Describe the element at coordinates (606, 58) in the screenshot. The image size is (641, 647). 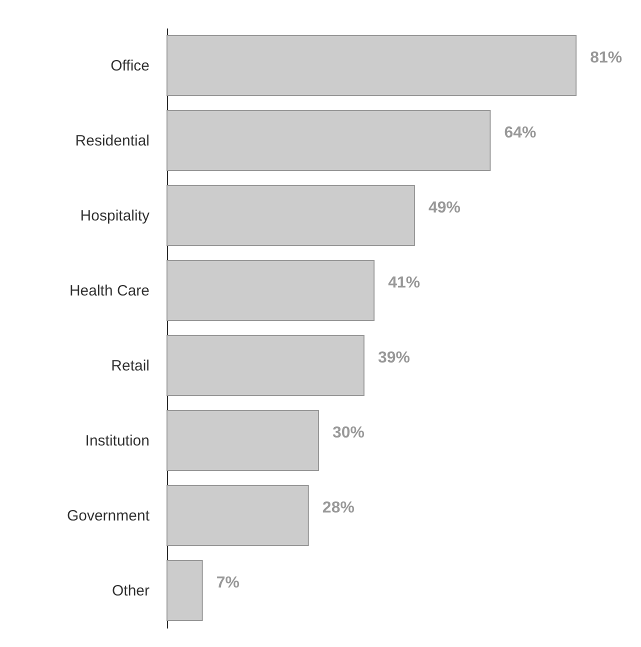
I see `data-label: 81%` at that location.